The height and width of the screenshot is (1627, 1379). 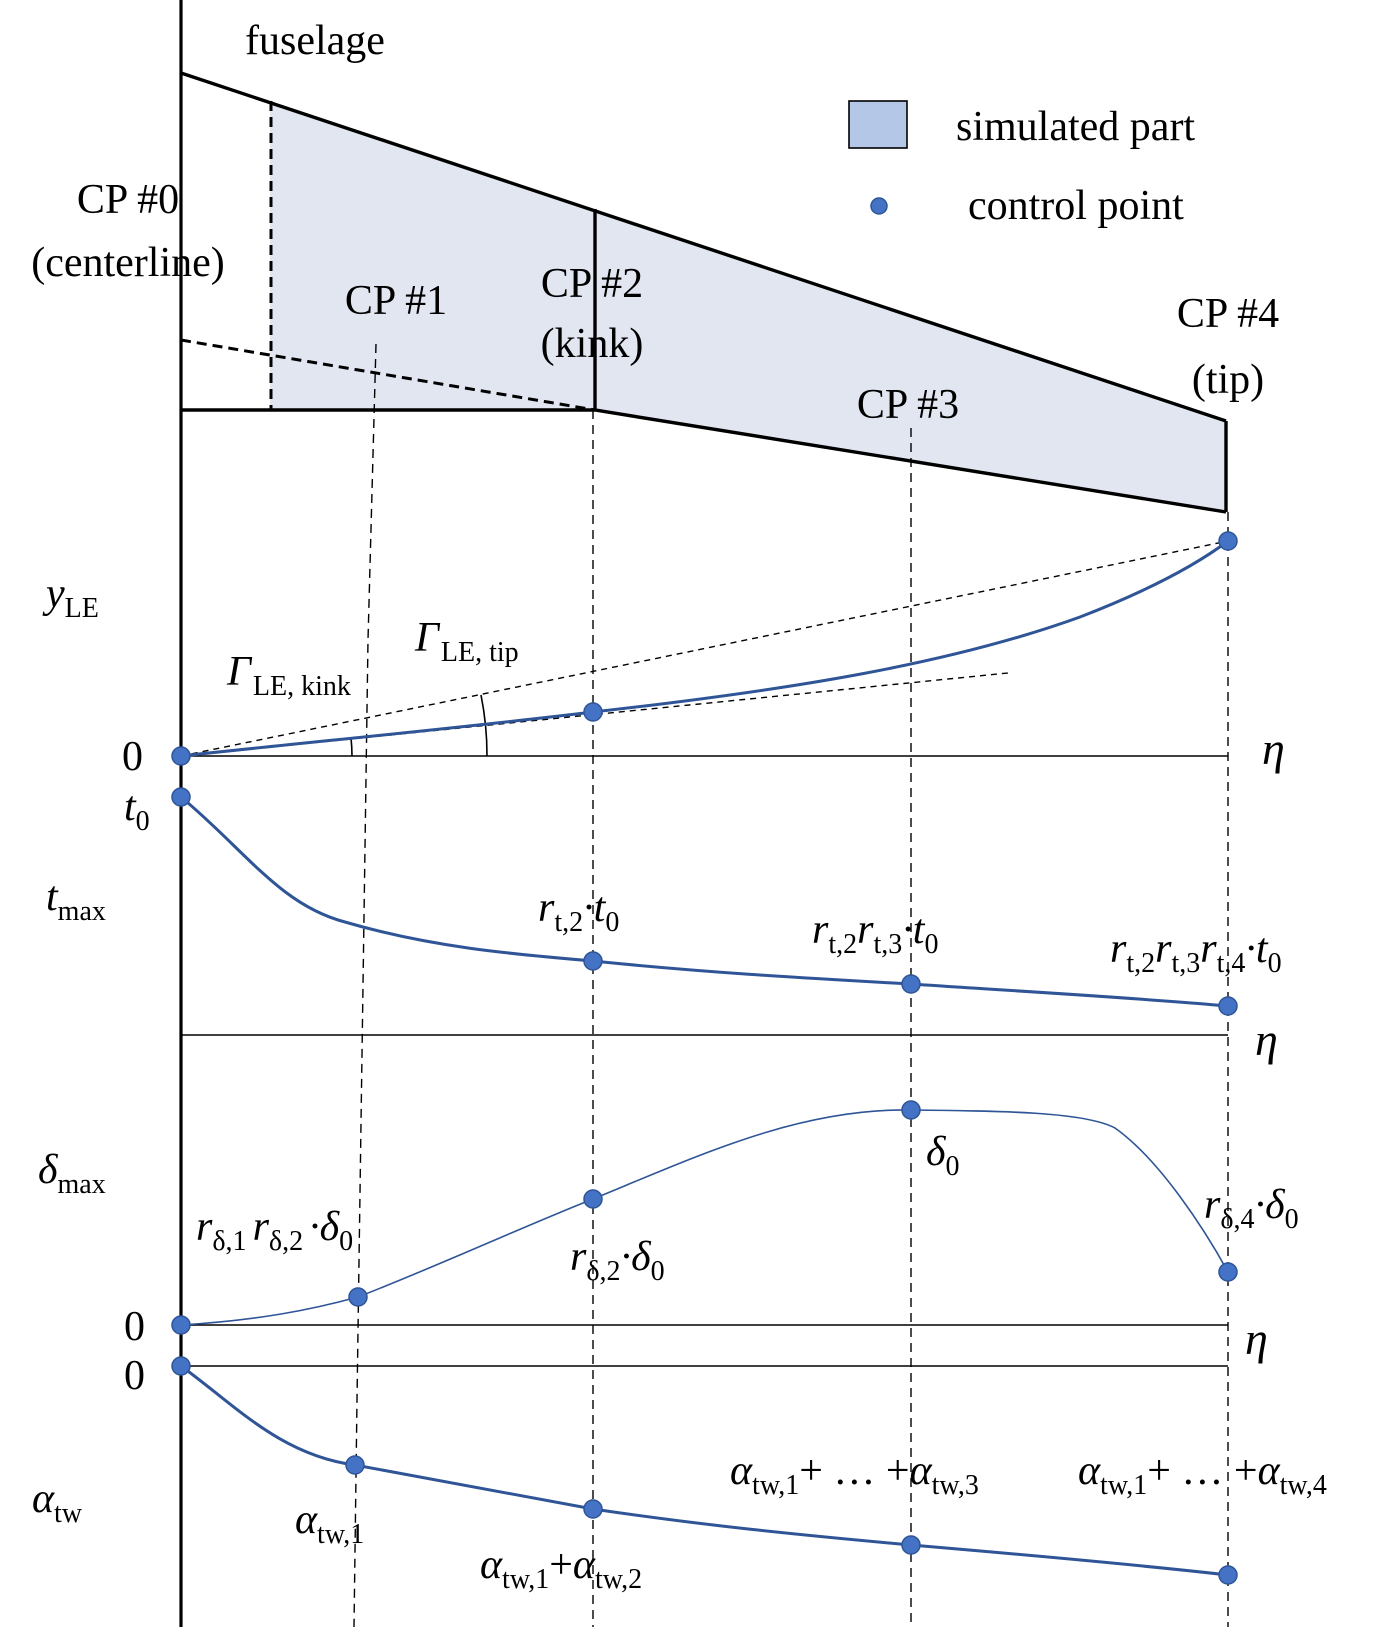 I want to click on t0-label: t0, so click(x=137, y=810).